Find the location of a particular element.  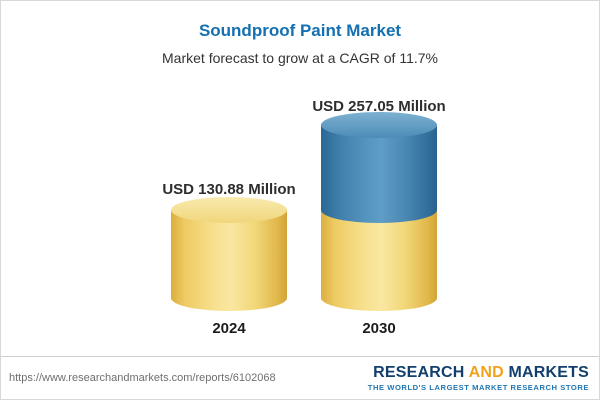

bar-2024-bottom-cap is located at coordinates (229, 298).